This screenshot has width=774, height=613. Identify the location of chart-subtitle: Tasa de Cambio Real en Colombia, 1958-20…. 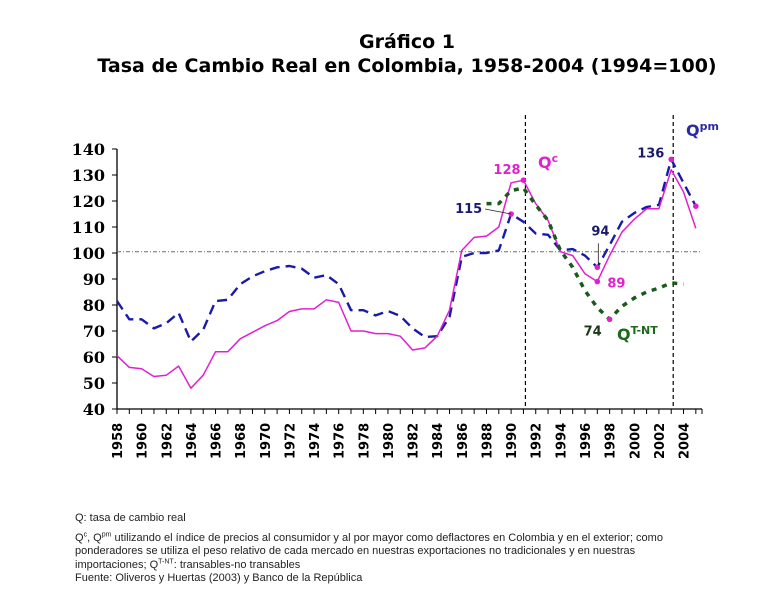
(407, 66).